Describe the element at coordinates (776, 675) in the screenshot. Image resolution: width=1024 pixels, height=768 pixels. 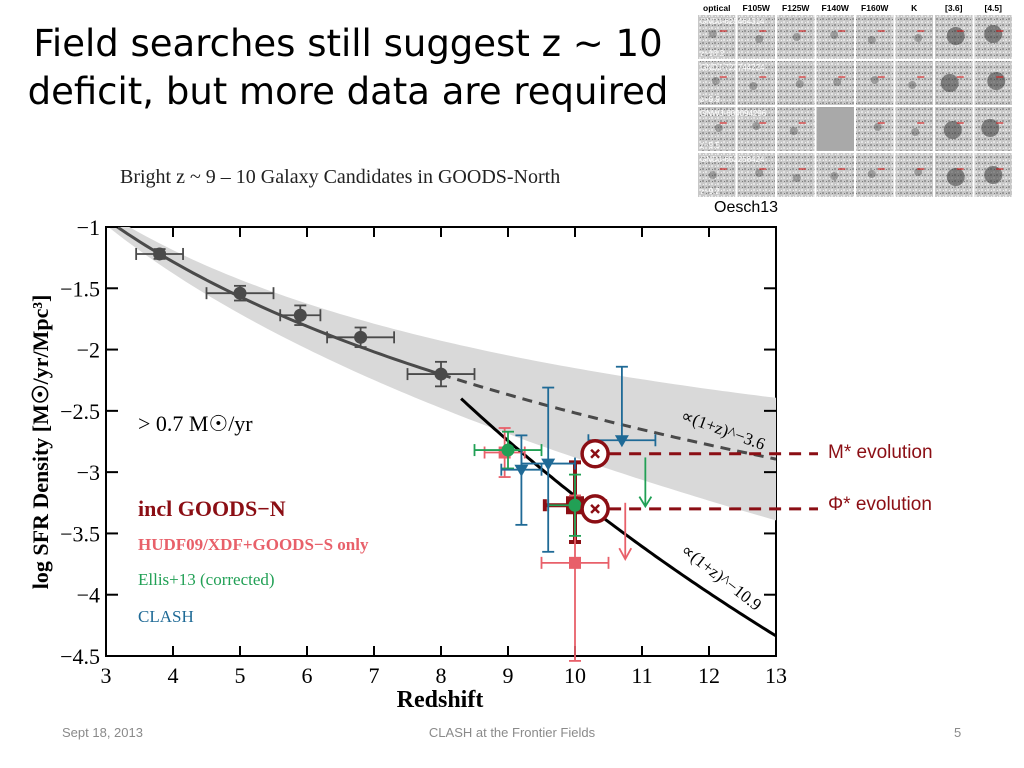
I see `x-tick-label: 13` at that location.